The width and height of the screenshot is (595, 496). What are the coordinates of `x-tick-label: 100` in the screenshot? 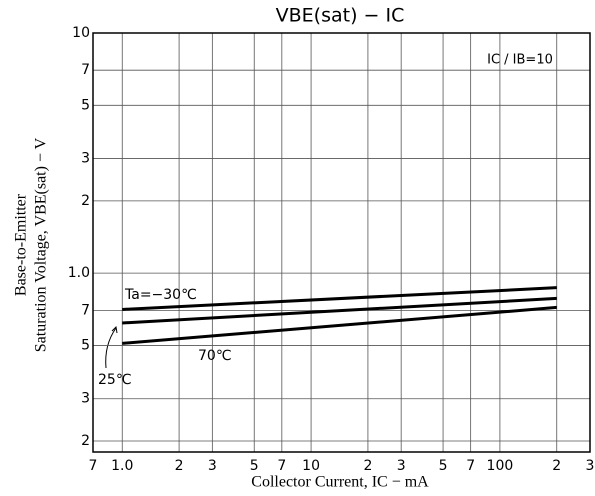 It's located at (500, 466).